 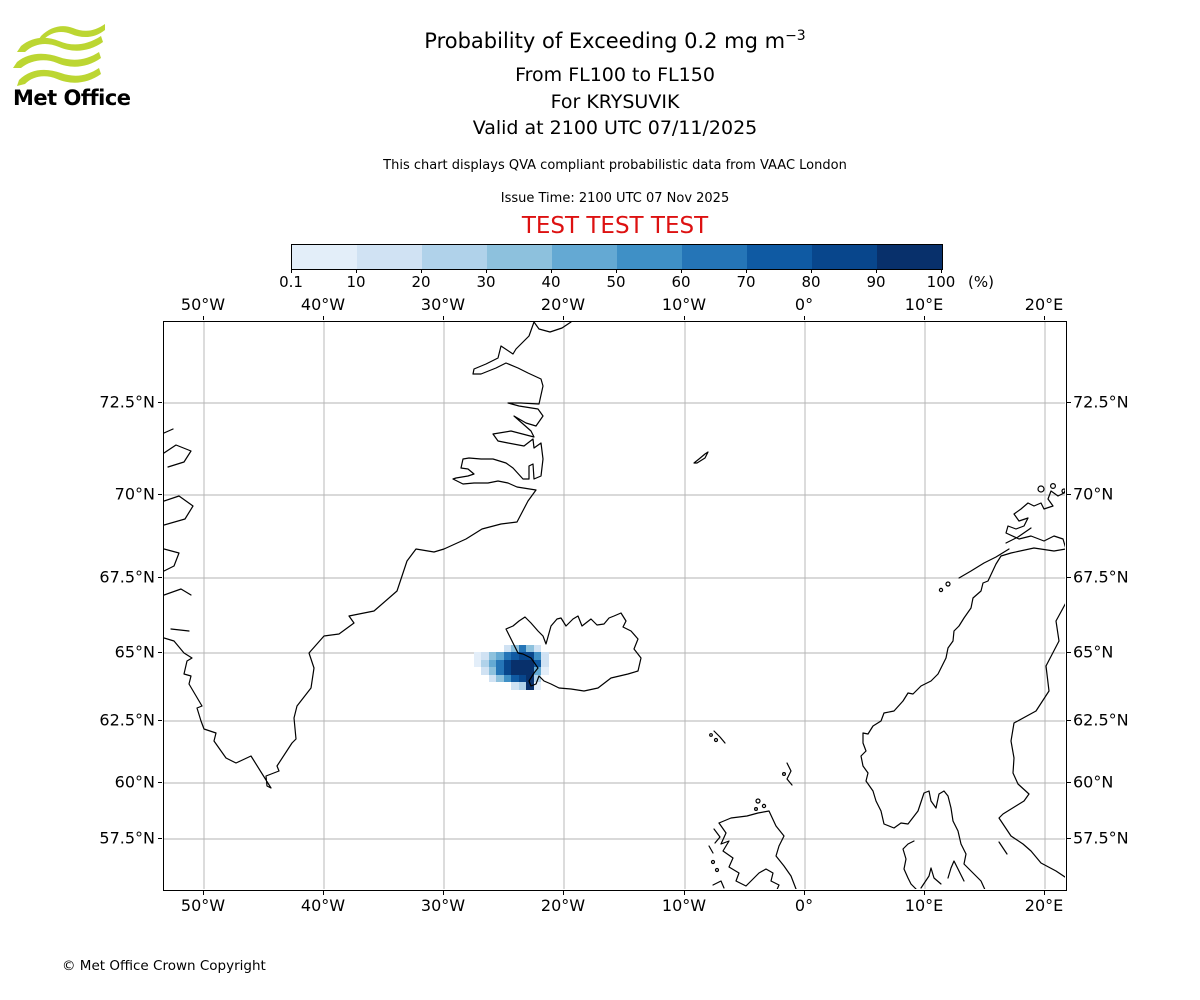 I want to click on colorbar-tick-label: 70, so click(x=746, y=282).